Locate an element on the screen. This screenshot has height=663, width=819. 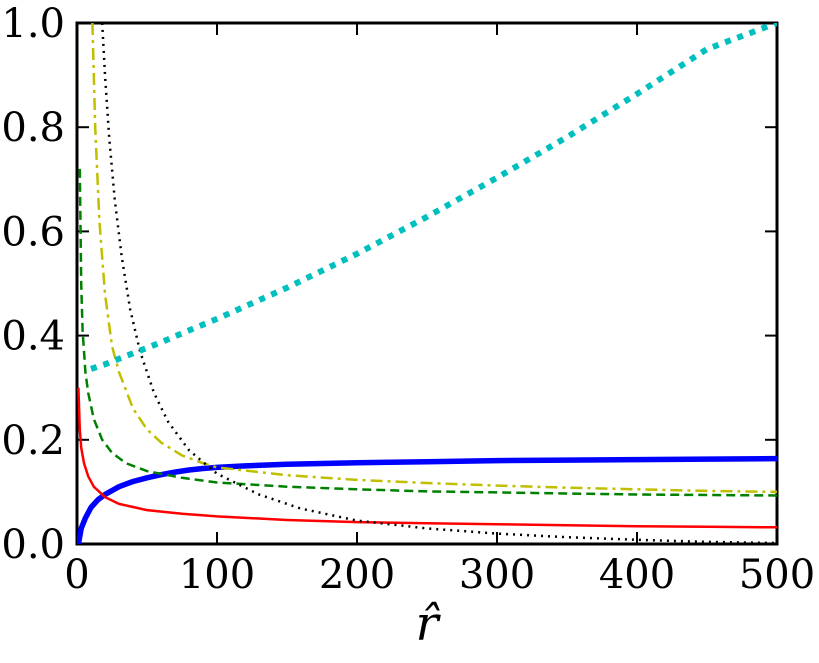
x-tick-label-2: 200 is located at coordinates (357, 575).